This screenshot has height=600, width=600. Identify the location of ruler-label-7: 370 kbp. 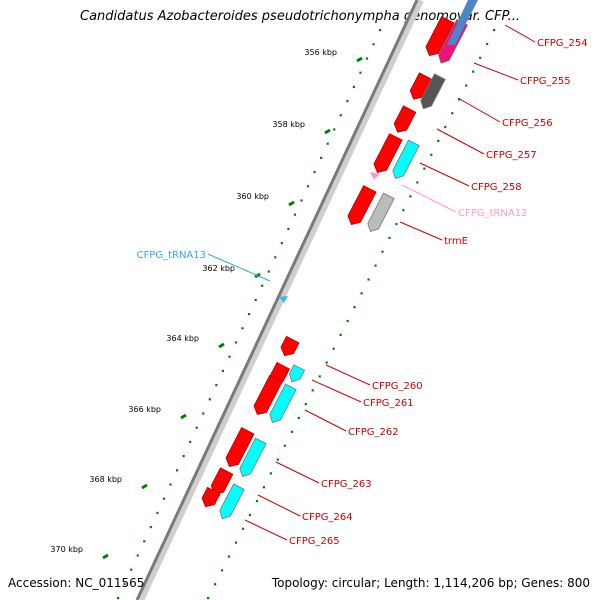
(66, 549).